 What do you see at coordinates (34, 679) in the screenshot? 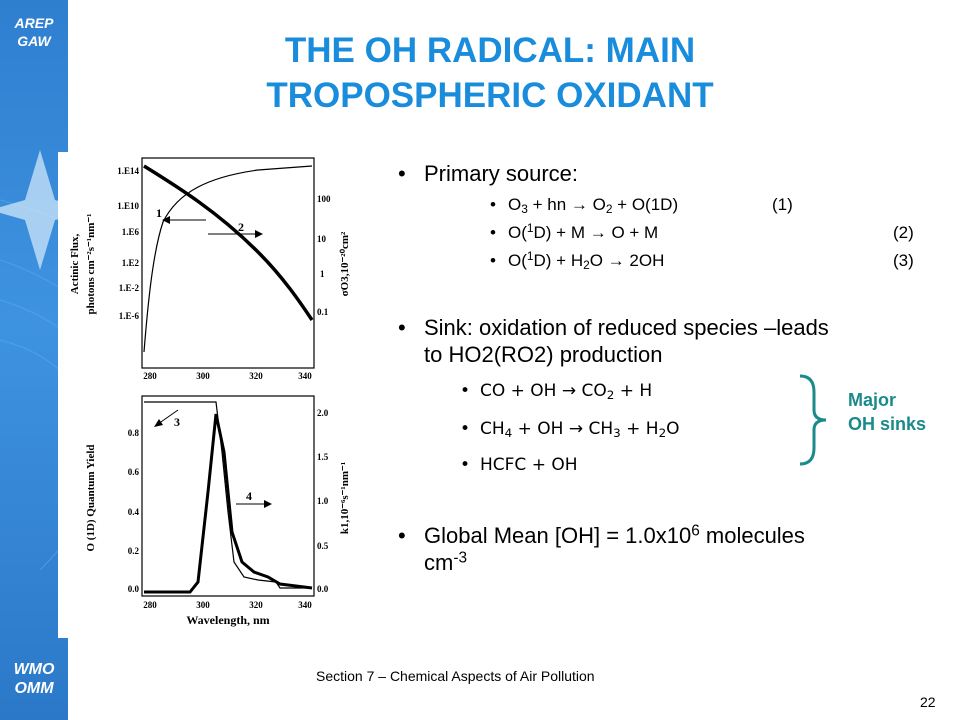
I see `wmo-omm-logo: WMO OMM` at bounding box center [34, 679].